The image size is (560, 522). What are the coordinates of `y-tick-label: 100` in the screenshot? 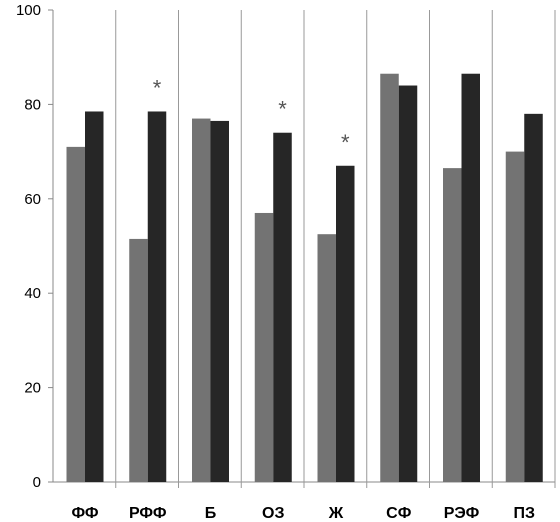 It's located at (28, 10).